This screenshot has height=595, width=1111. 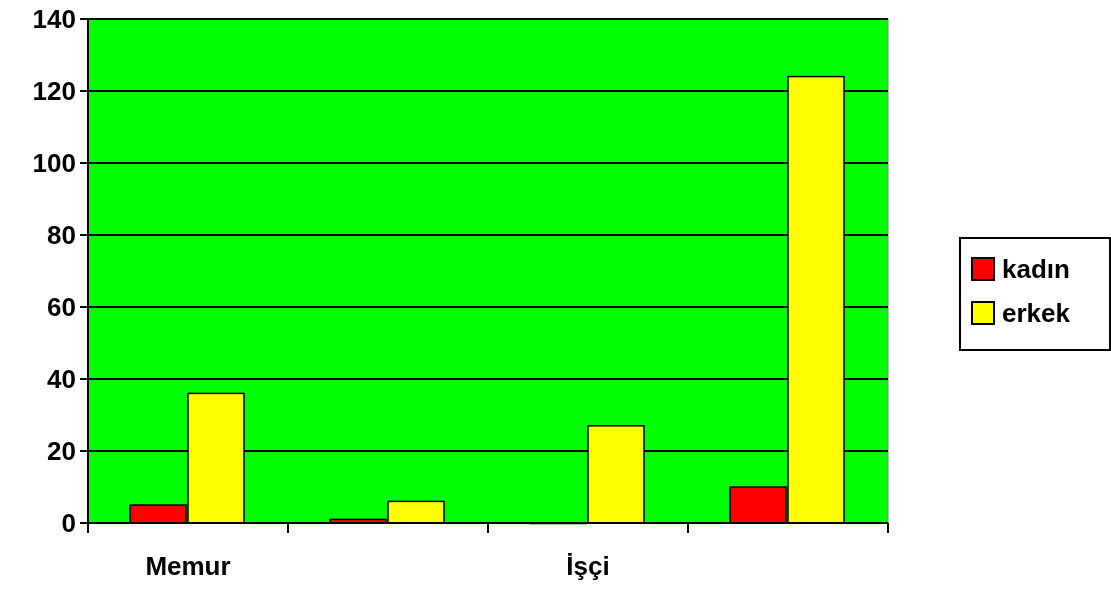 I want to click on y-tick-label: 0, so click(x=68, y=523).